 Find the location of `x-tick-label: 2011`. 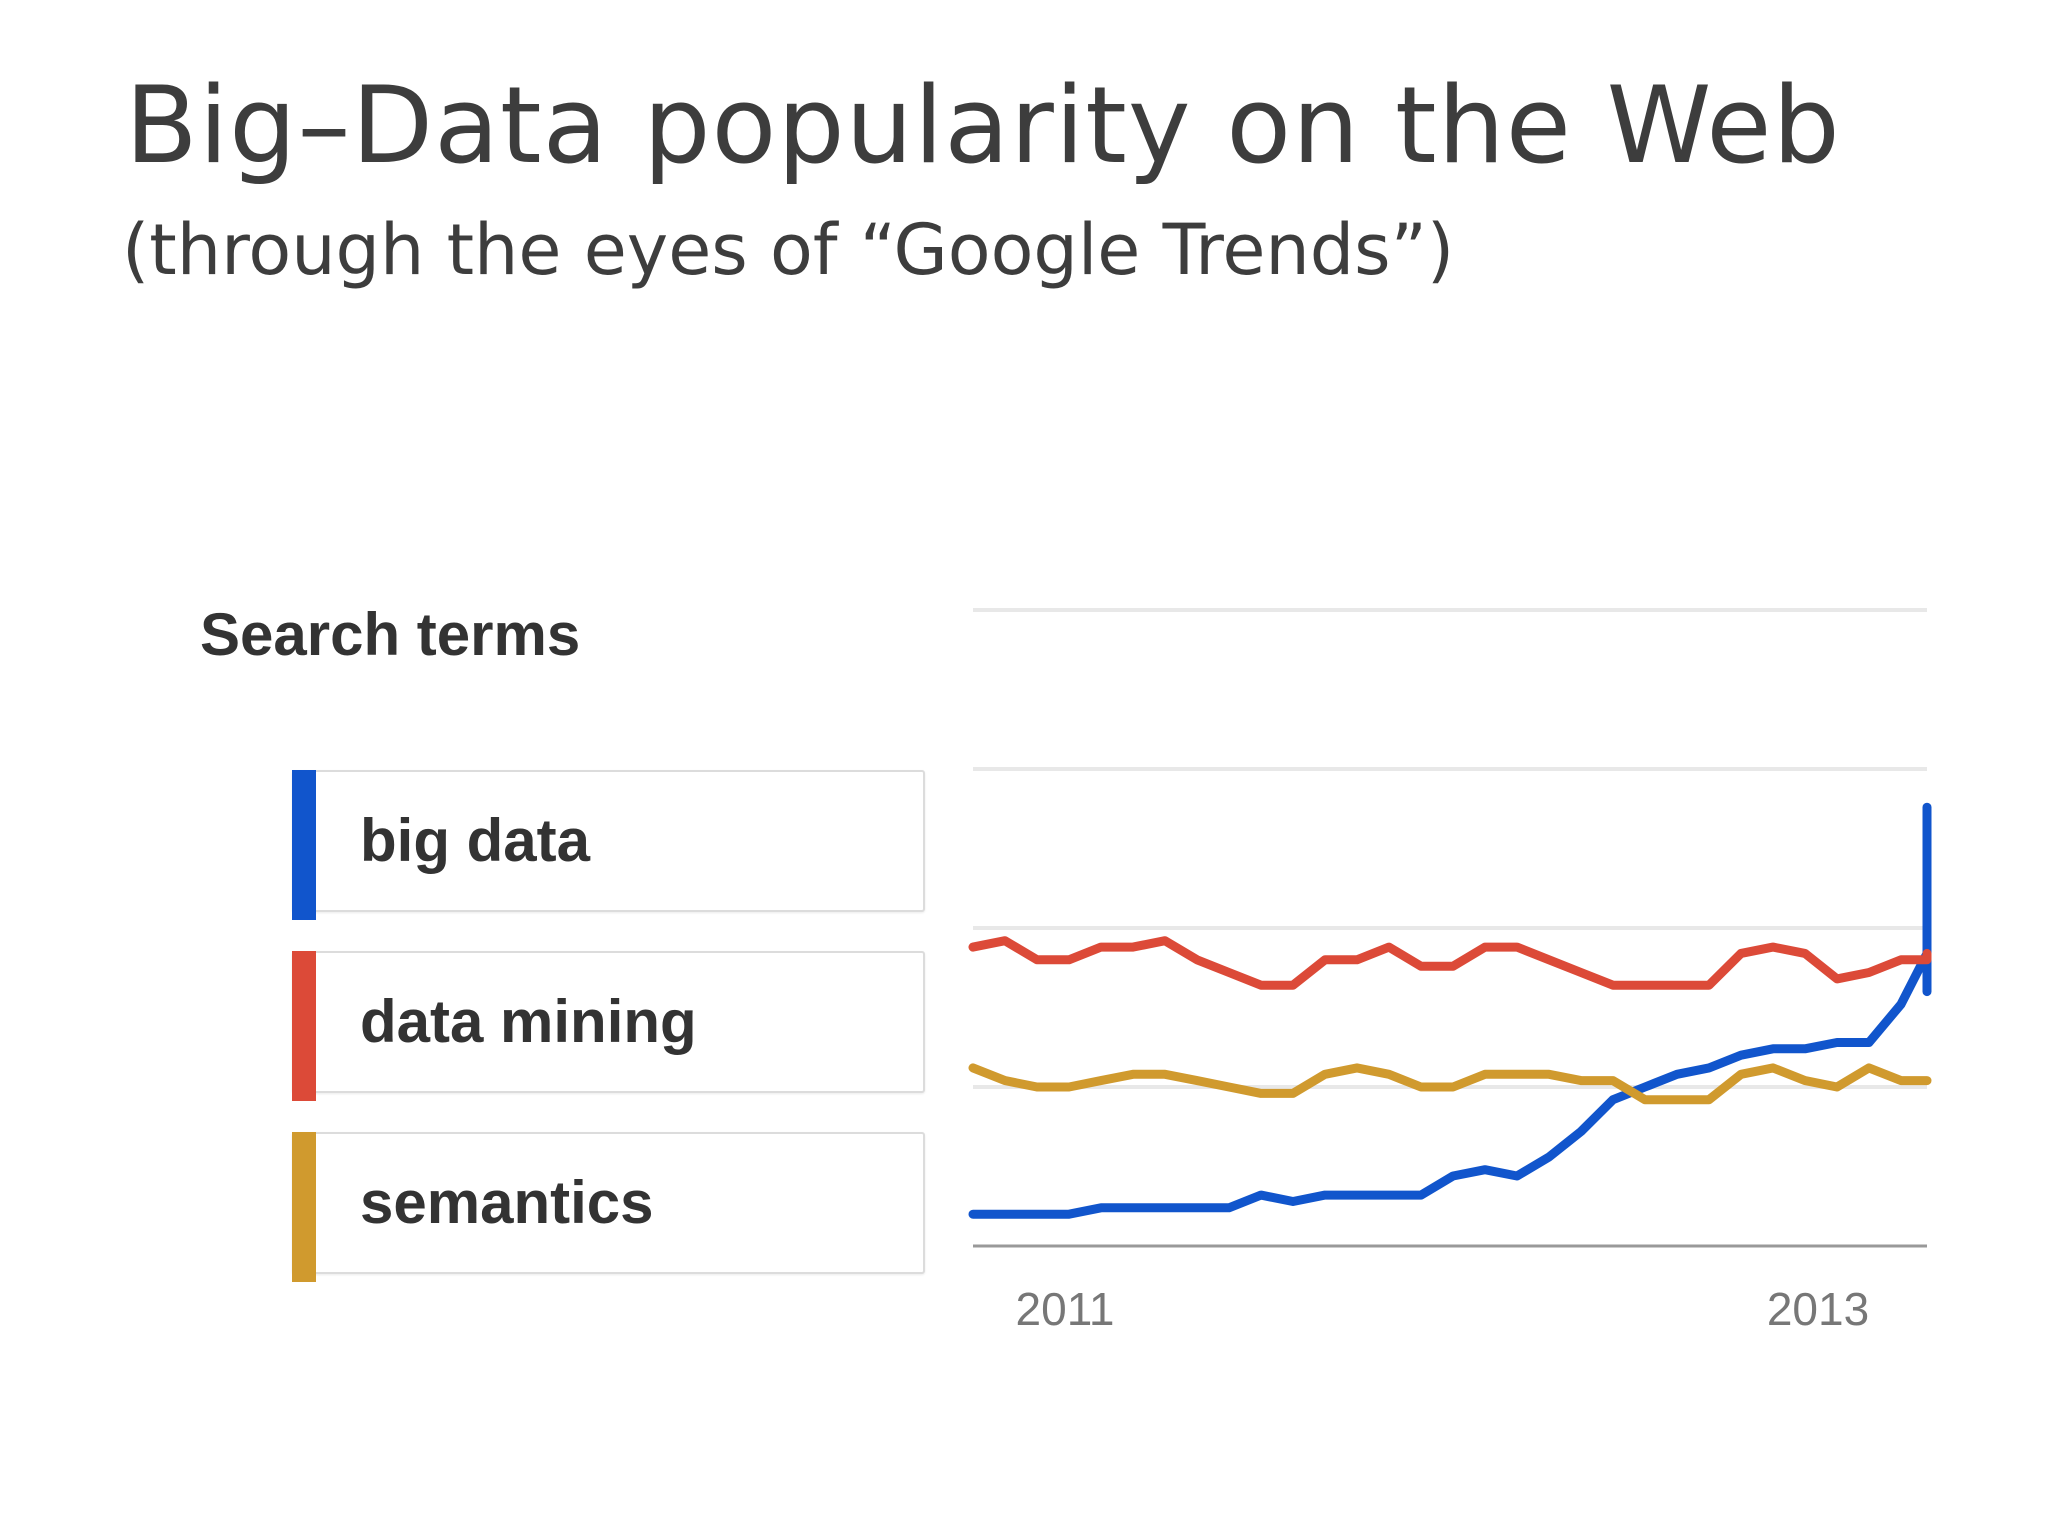

x-tick-label: 2011 is located at coordinates (1065, 1309).